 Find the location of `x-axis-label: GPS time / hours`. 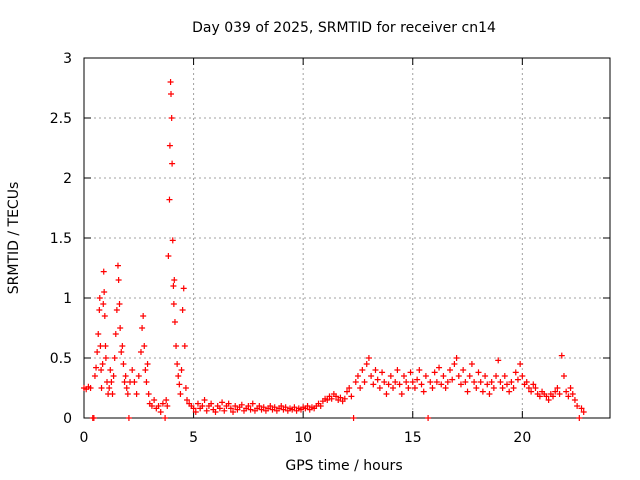

x-axis-label: GPS time / hours is located at coordinates (343, 466).